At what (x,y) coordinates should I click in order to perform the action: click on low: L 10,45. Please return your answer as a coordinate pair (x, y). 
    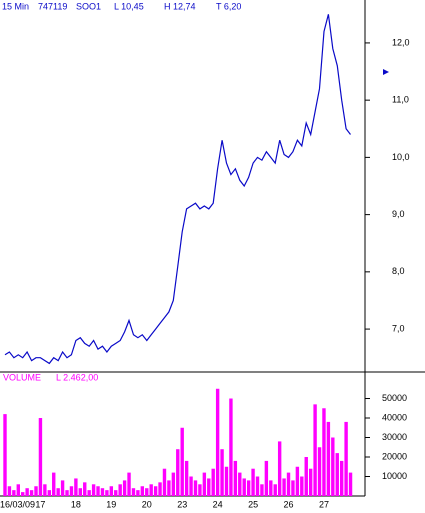
    Looking at the image, I should click on (129, 6).